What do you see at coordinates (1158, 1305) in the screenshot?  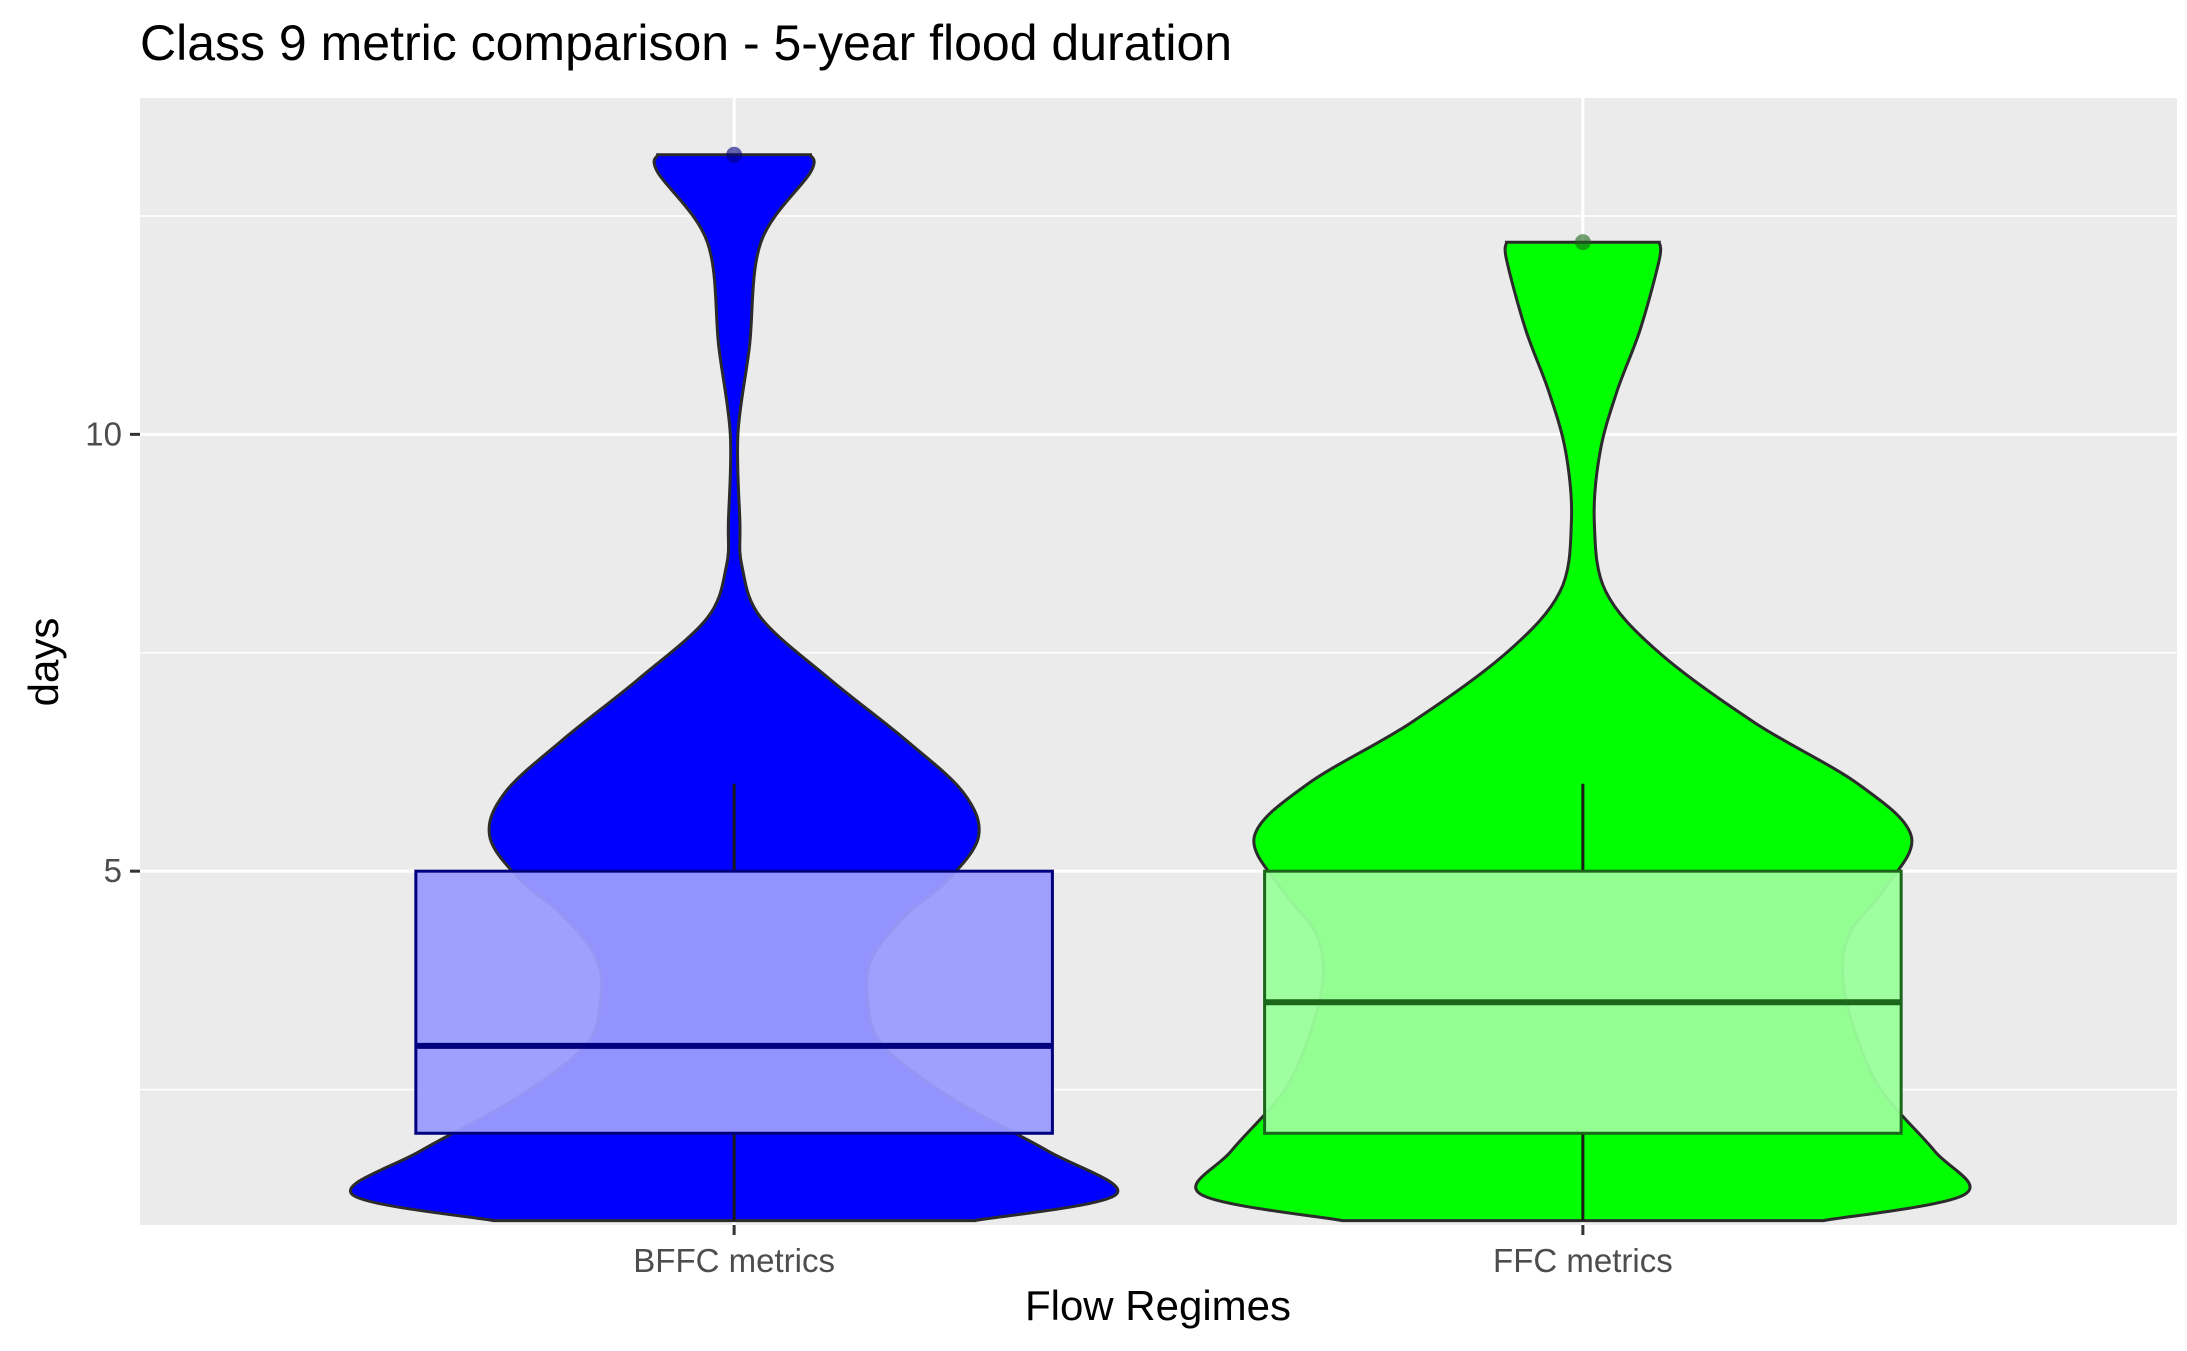 I see `x-axis-title: Flow Regimes` at bounding box center [1158, 1305].